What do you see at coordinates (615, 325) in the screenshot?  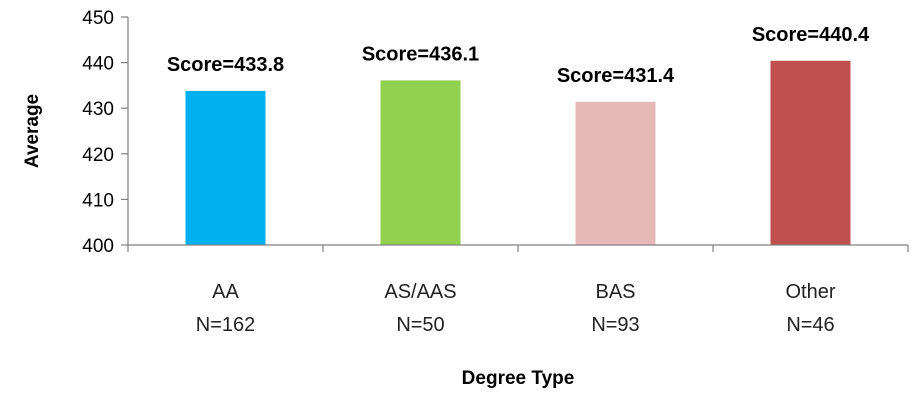 I see `category-count-bas: N=93` at bounding box center [615, 325].